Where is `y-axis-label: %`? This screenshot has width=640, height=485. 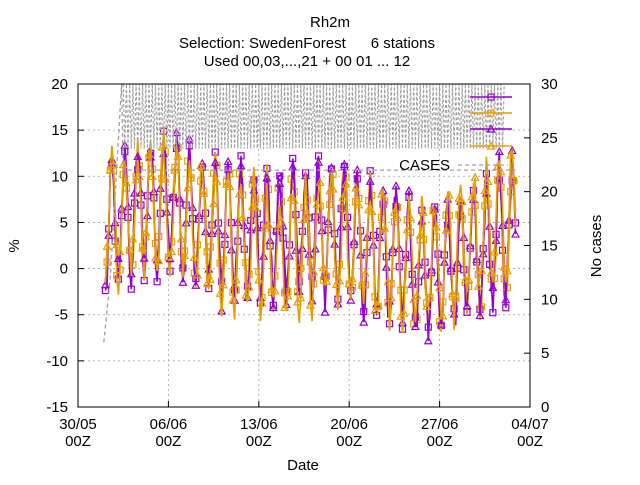
y-axis-label: % is located at coordinates (14, 245).